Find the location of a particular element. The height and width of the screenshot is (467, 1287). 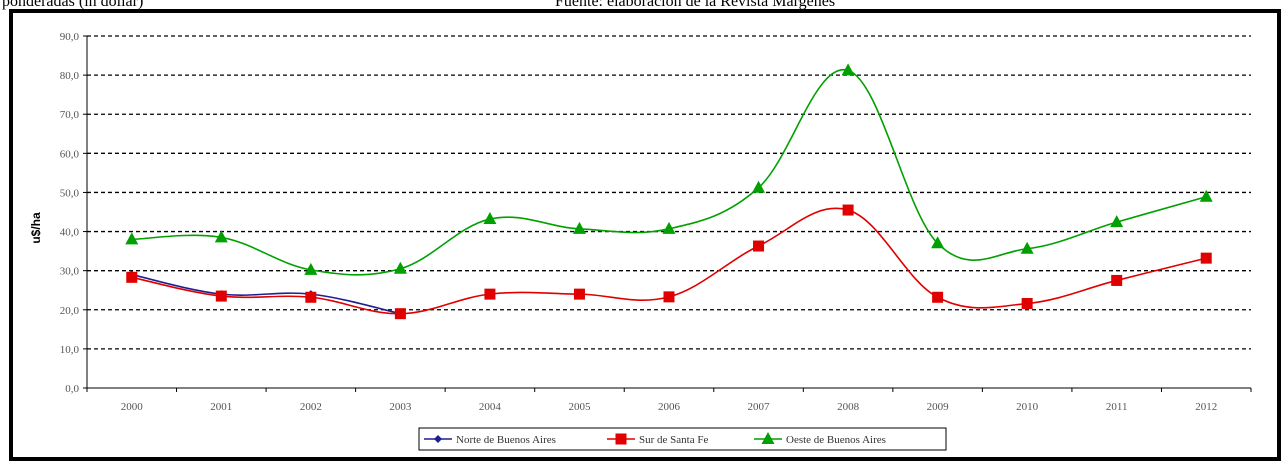

x-tick-label: 2007 is located at coordinates (759, 407).